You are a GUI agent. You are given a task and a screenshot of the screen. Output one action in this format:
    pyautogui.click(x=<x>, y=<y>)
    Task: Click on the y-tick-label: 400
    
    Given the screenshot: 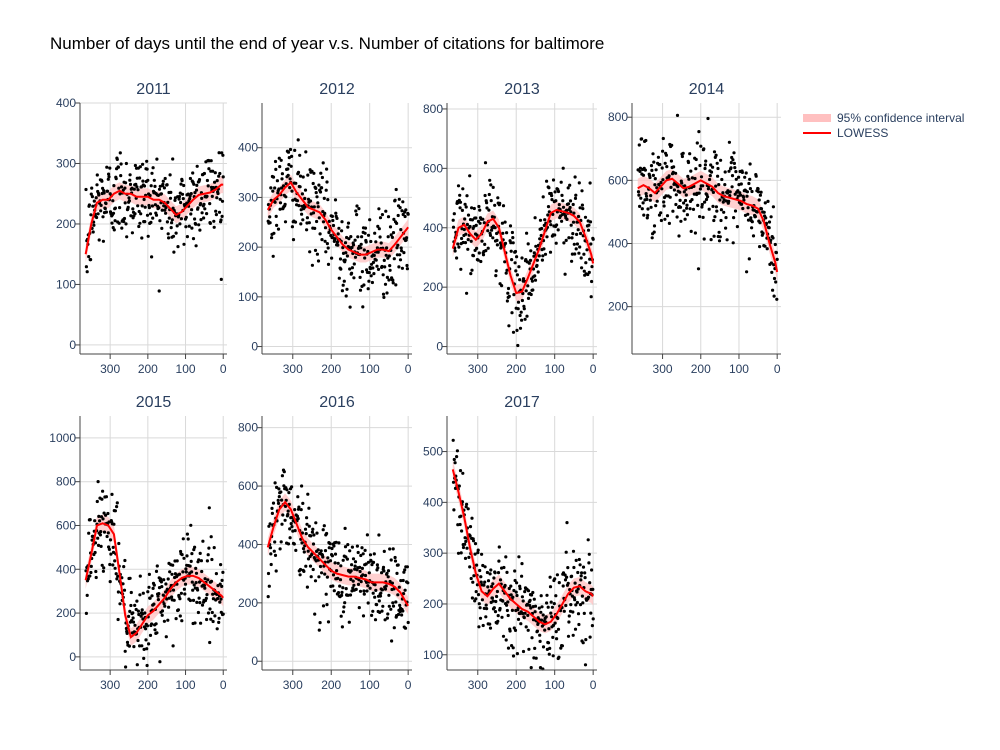 What is the action you would take?
    pyautogui.click(x=66, y=569)
    